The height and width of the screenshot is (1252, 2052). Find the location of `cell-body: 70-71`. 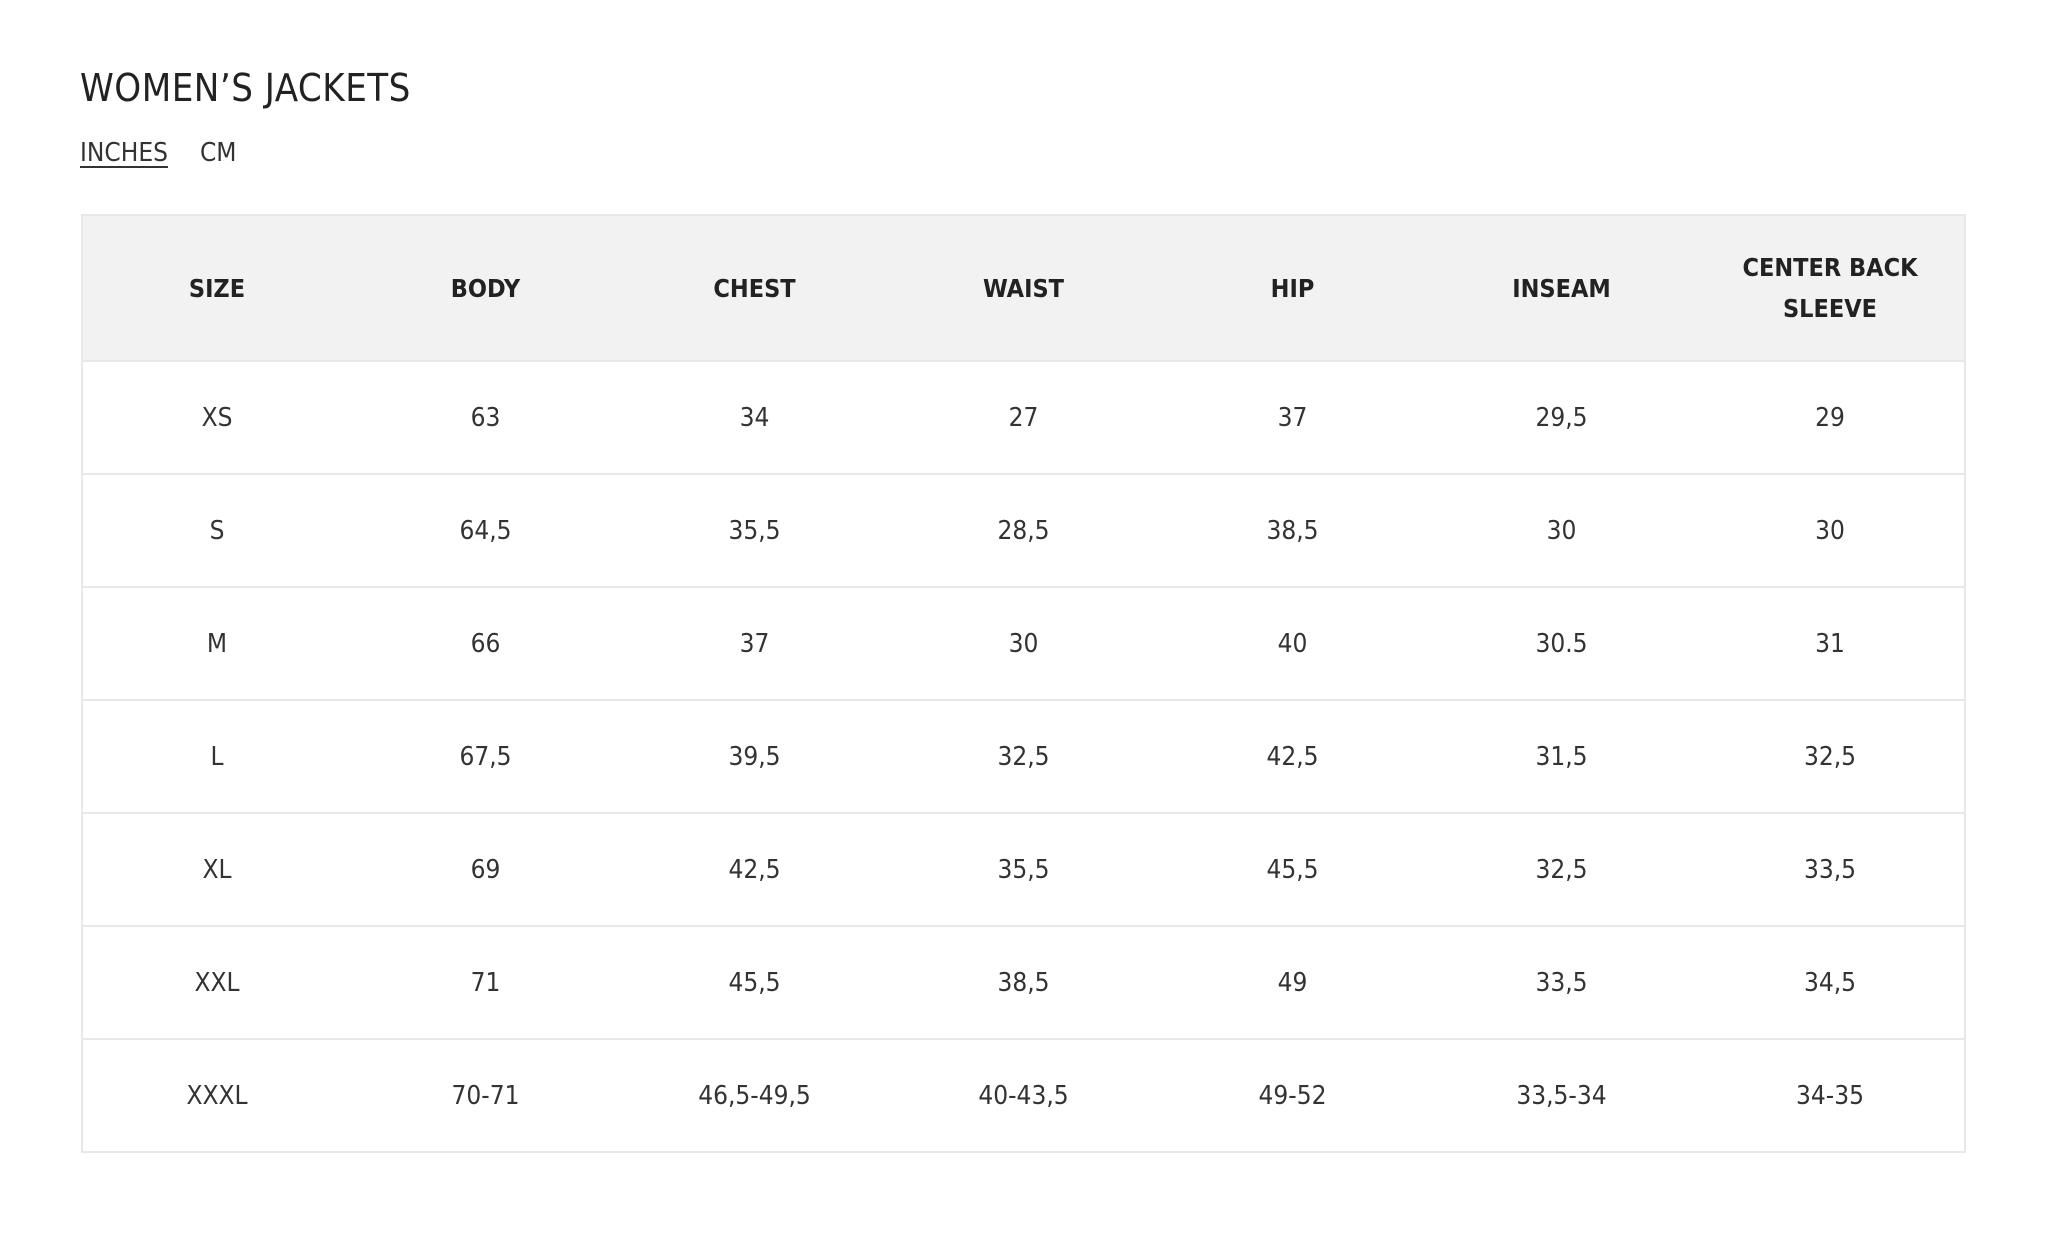

cell-body: 70-71 is located at coordinates (485, 1095).